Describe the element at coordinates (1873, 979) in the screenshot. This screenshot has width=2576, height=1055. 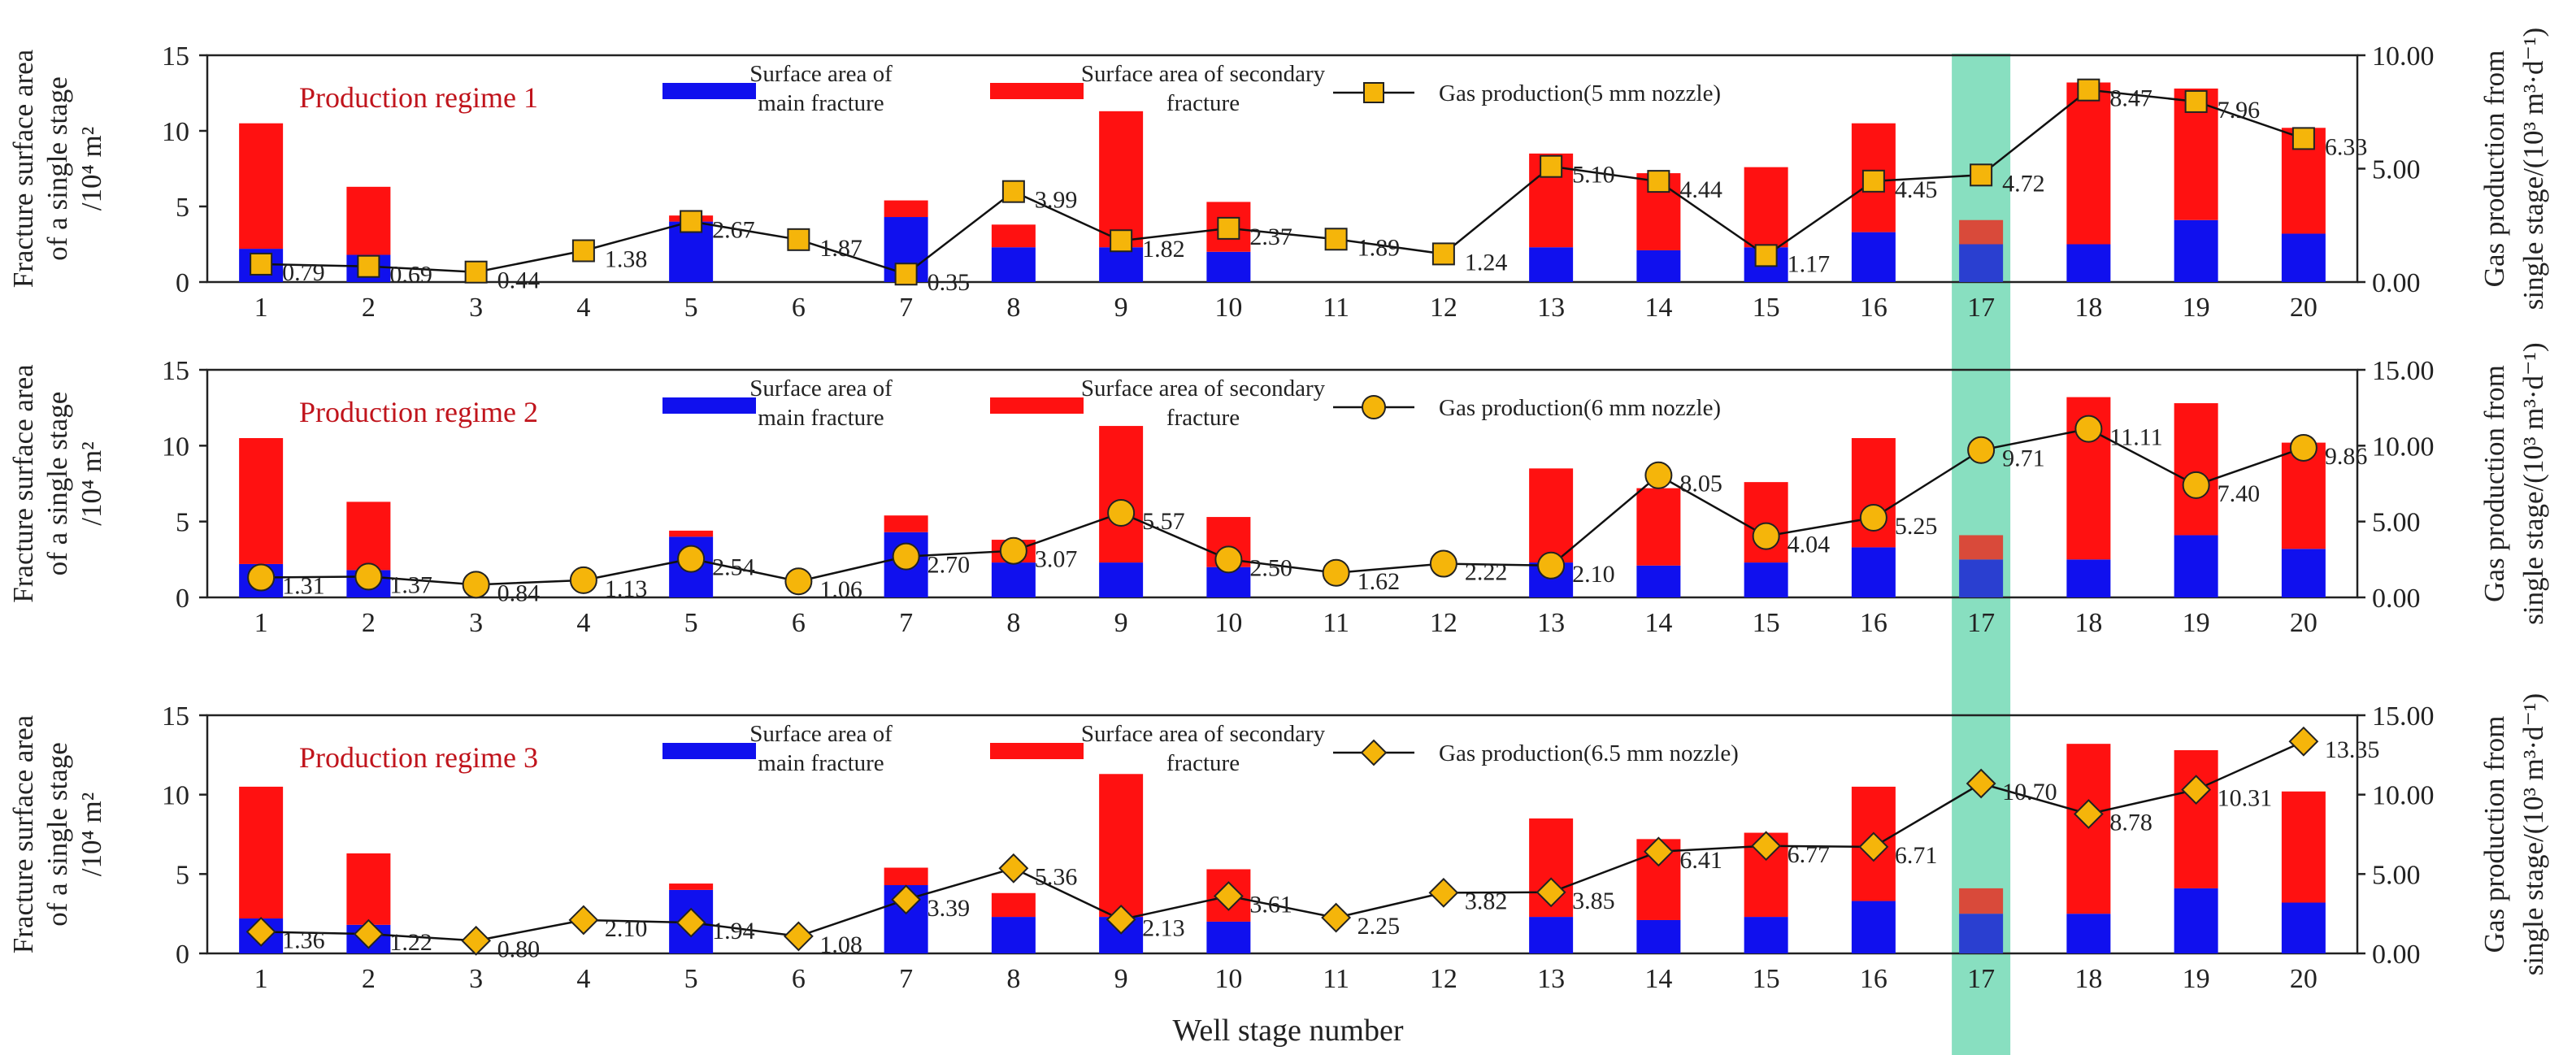
I see `panel3-xtick-label: 16` at that location.